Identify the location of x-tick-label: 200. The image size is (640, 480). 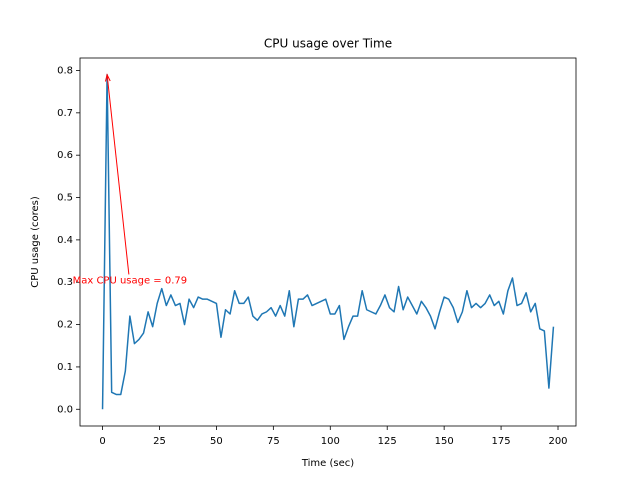
(557, 441).